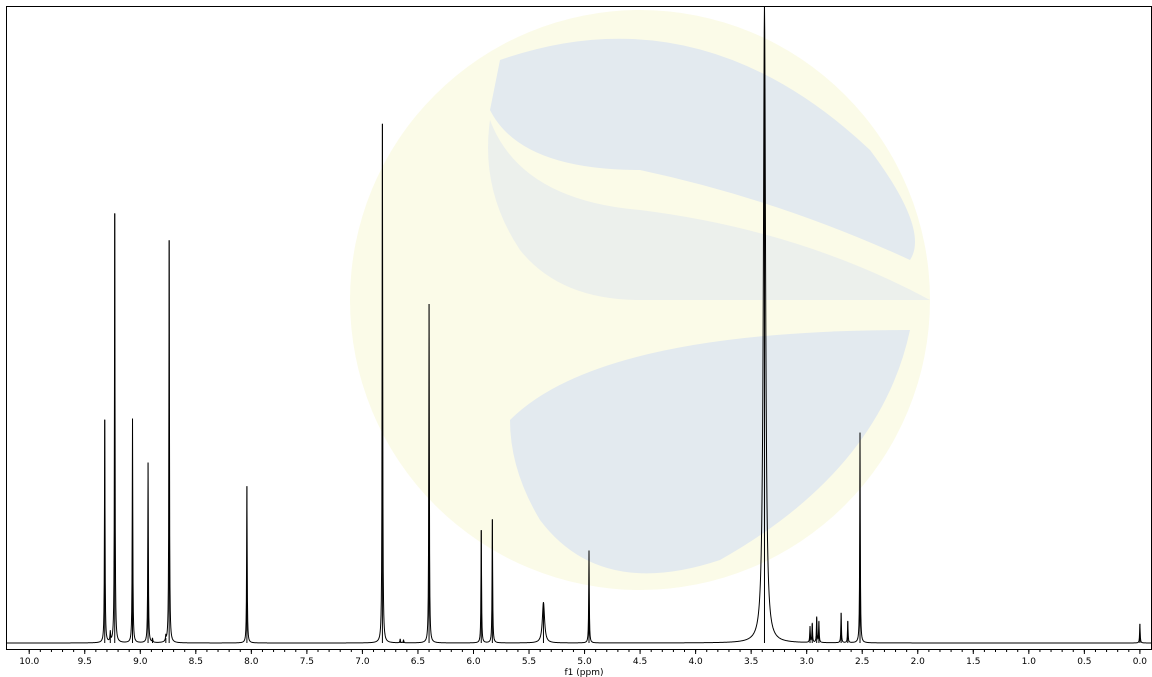 The image size is (1152, 677). What do you see at coordinates (473, 662) in the screenshot?
I see `x-tick-label: 6.0` at bounding box center [473, 662].